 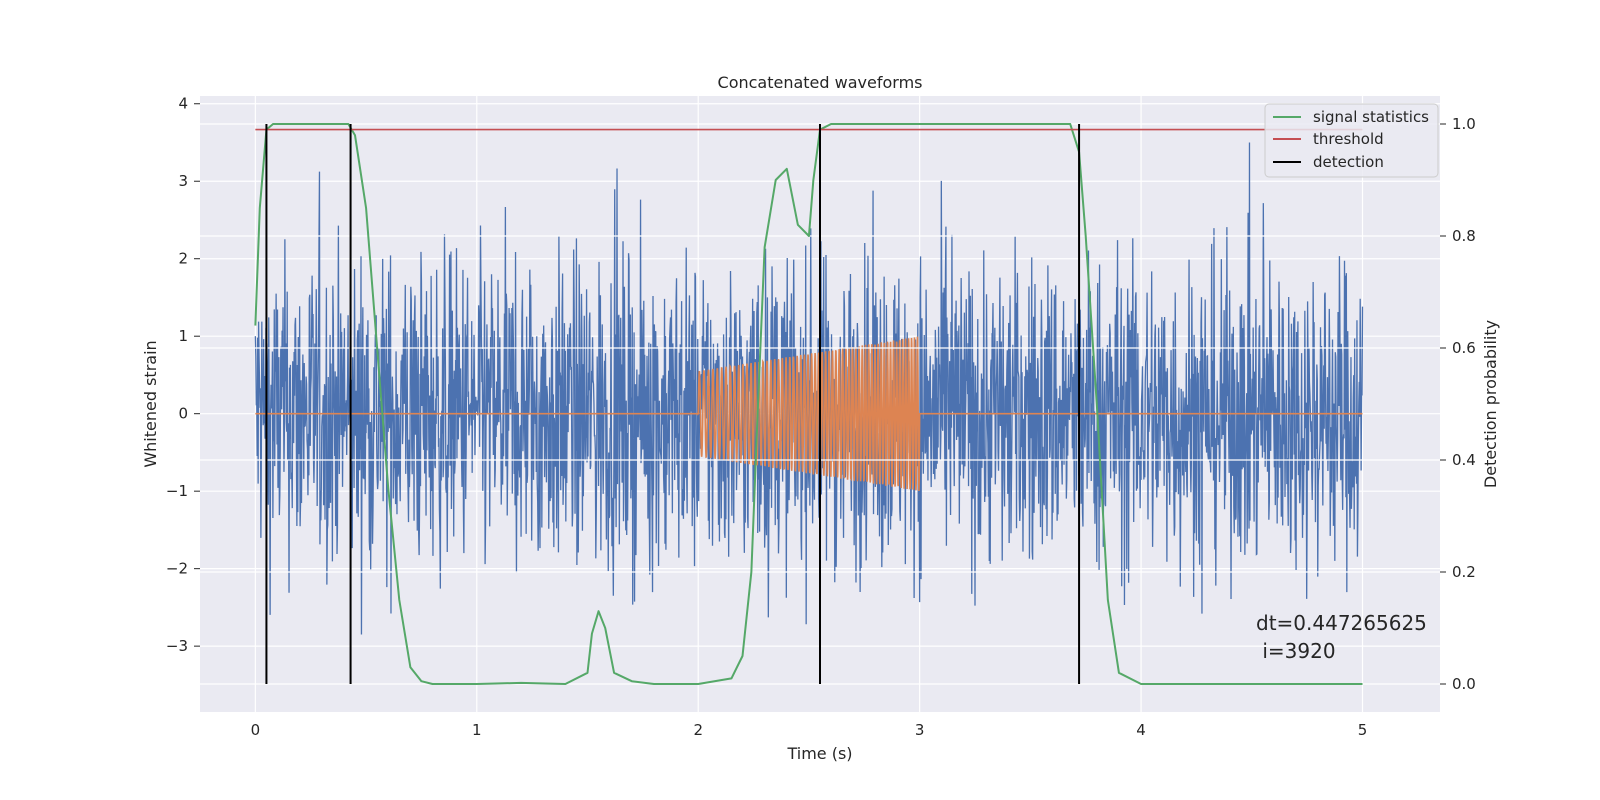 I want to click on legend-box, so click(x=1351, y=140).